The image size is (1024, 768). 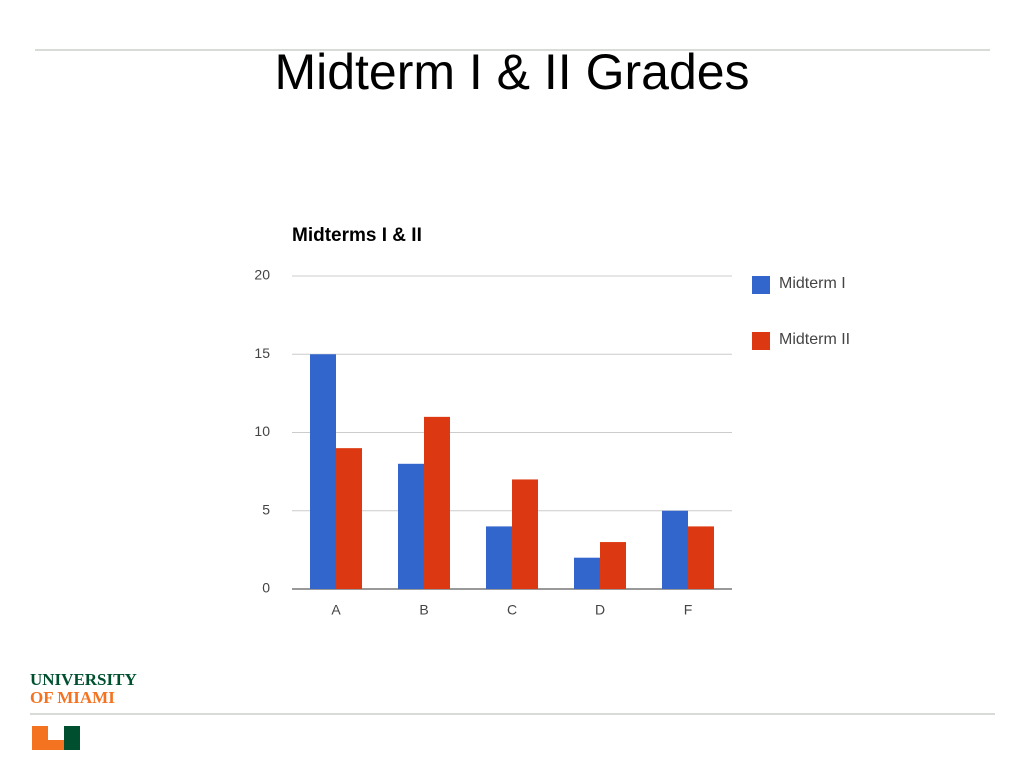 I want to click on x-tick-label: D, so click(x=600, y=610).